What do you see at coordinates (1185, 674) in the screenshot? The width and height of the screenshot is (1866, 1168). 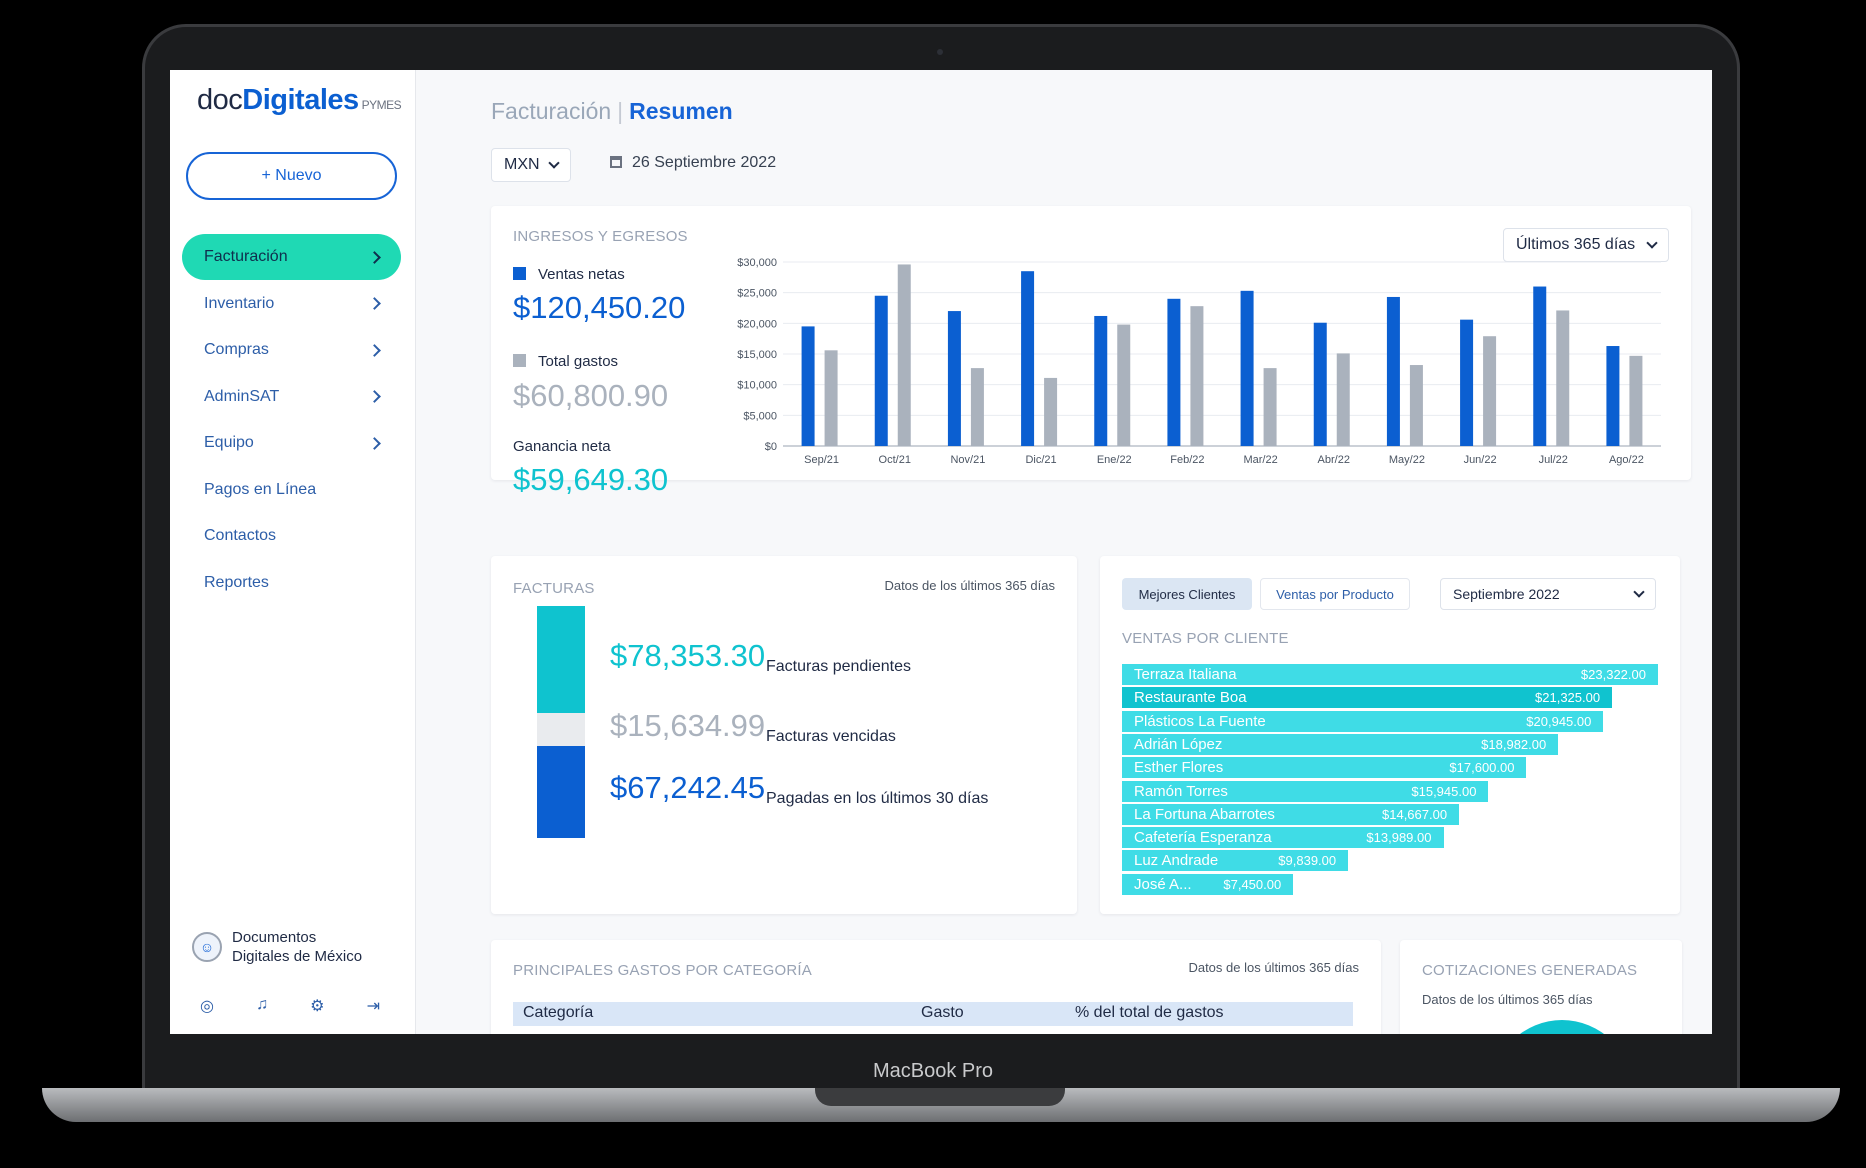 I see `client-bar-name: Terraza Italiana` at bounding box center [1185, 674].